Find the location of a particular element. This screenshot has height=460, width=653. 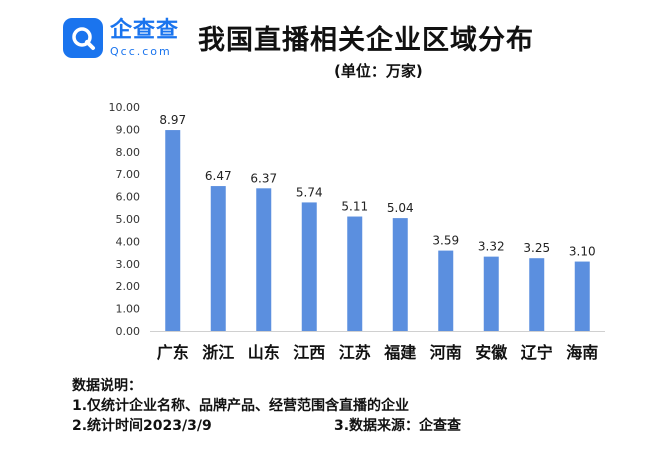

bar-value-label: 6.37 is located at coordinates (263, 178).